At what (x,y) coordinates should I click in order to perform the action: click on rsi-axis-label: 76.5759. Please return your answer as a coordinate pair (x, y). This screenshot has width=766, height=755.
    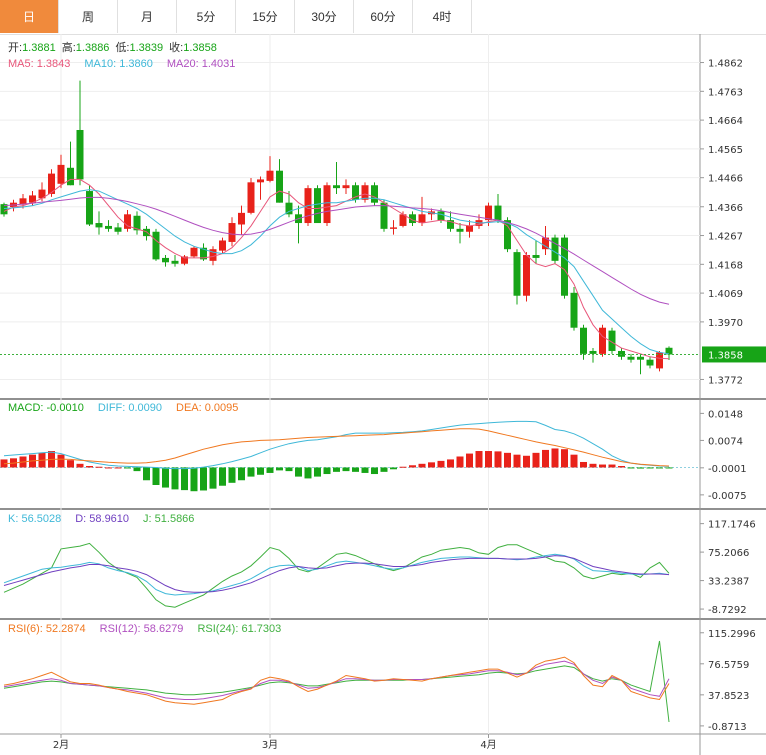
    Looking at the image, I should click on (728, 665).